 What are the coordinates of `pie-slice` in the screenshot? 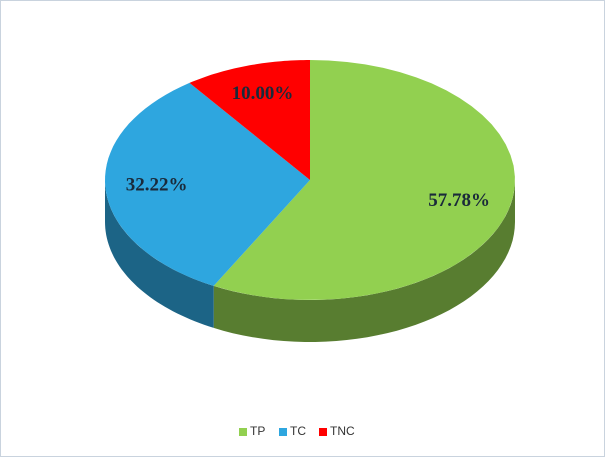 It's located at (249, 120).